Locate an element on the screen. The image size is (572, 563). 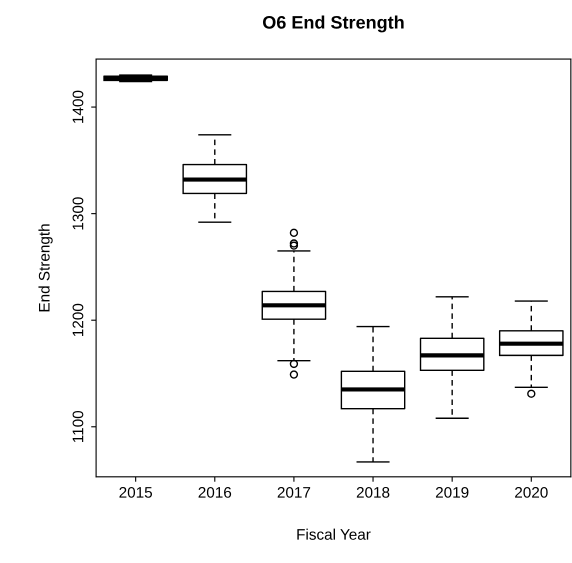
y-tick-label: 1100 is located at coordinates (78, 426).